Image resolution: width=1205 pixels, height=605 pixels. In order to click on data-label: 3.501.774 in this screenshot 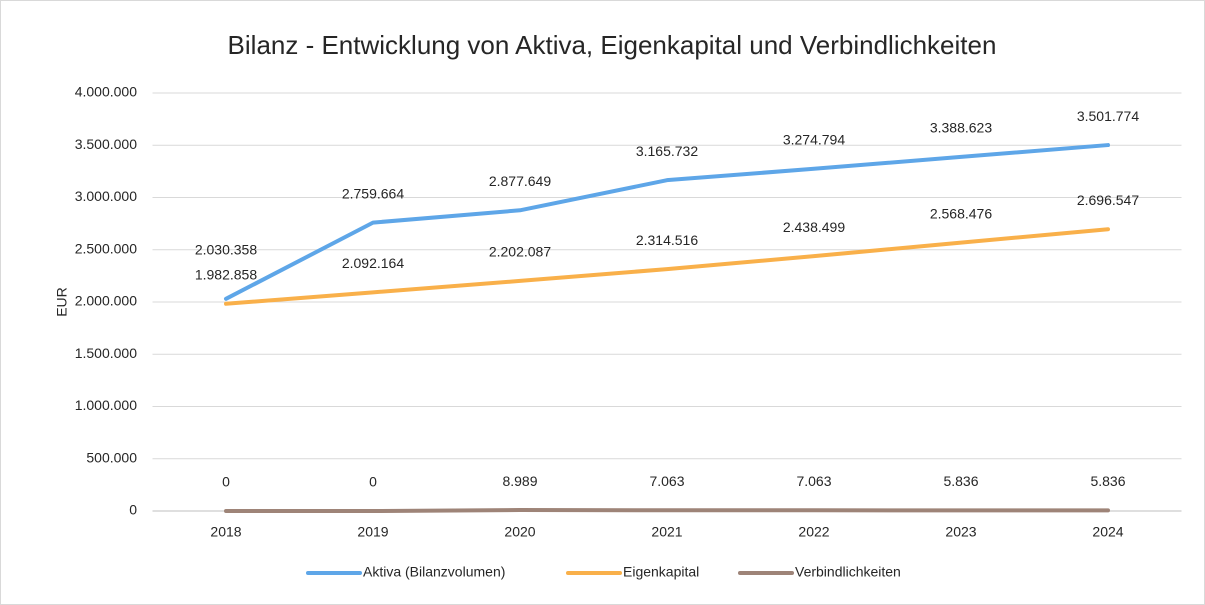, I will do `click(1108, 116)`.